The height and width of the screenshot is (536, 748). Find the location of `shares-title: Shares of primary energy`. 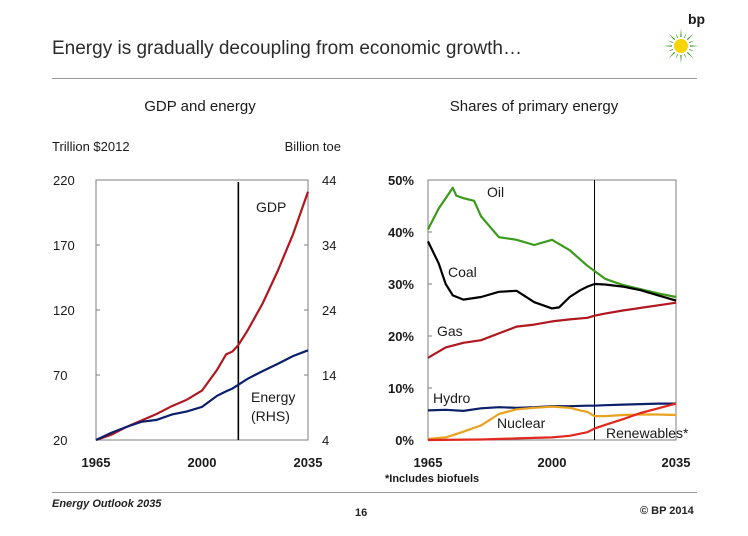

shares-title: Shares of primary energy is located at coordinates (534, 106).